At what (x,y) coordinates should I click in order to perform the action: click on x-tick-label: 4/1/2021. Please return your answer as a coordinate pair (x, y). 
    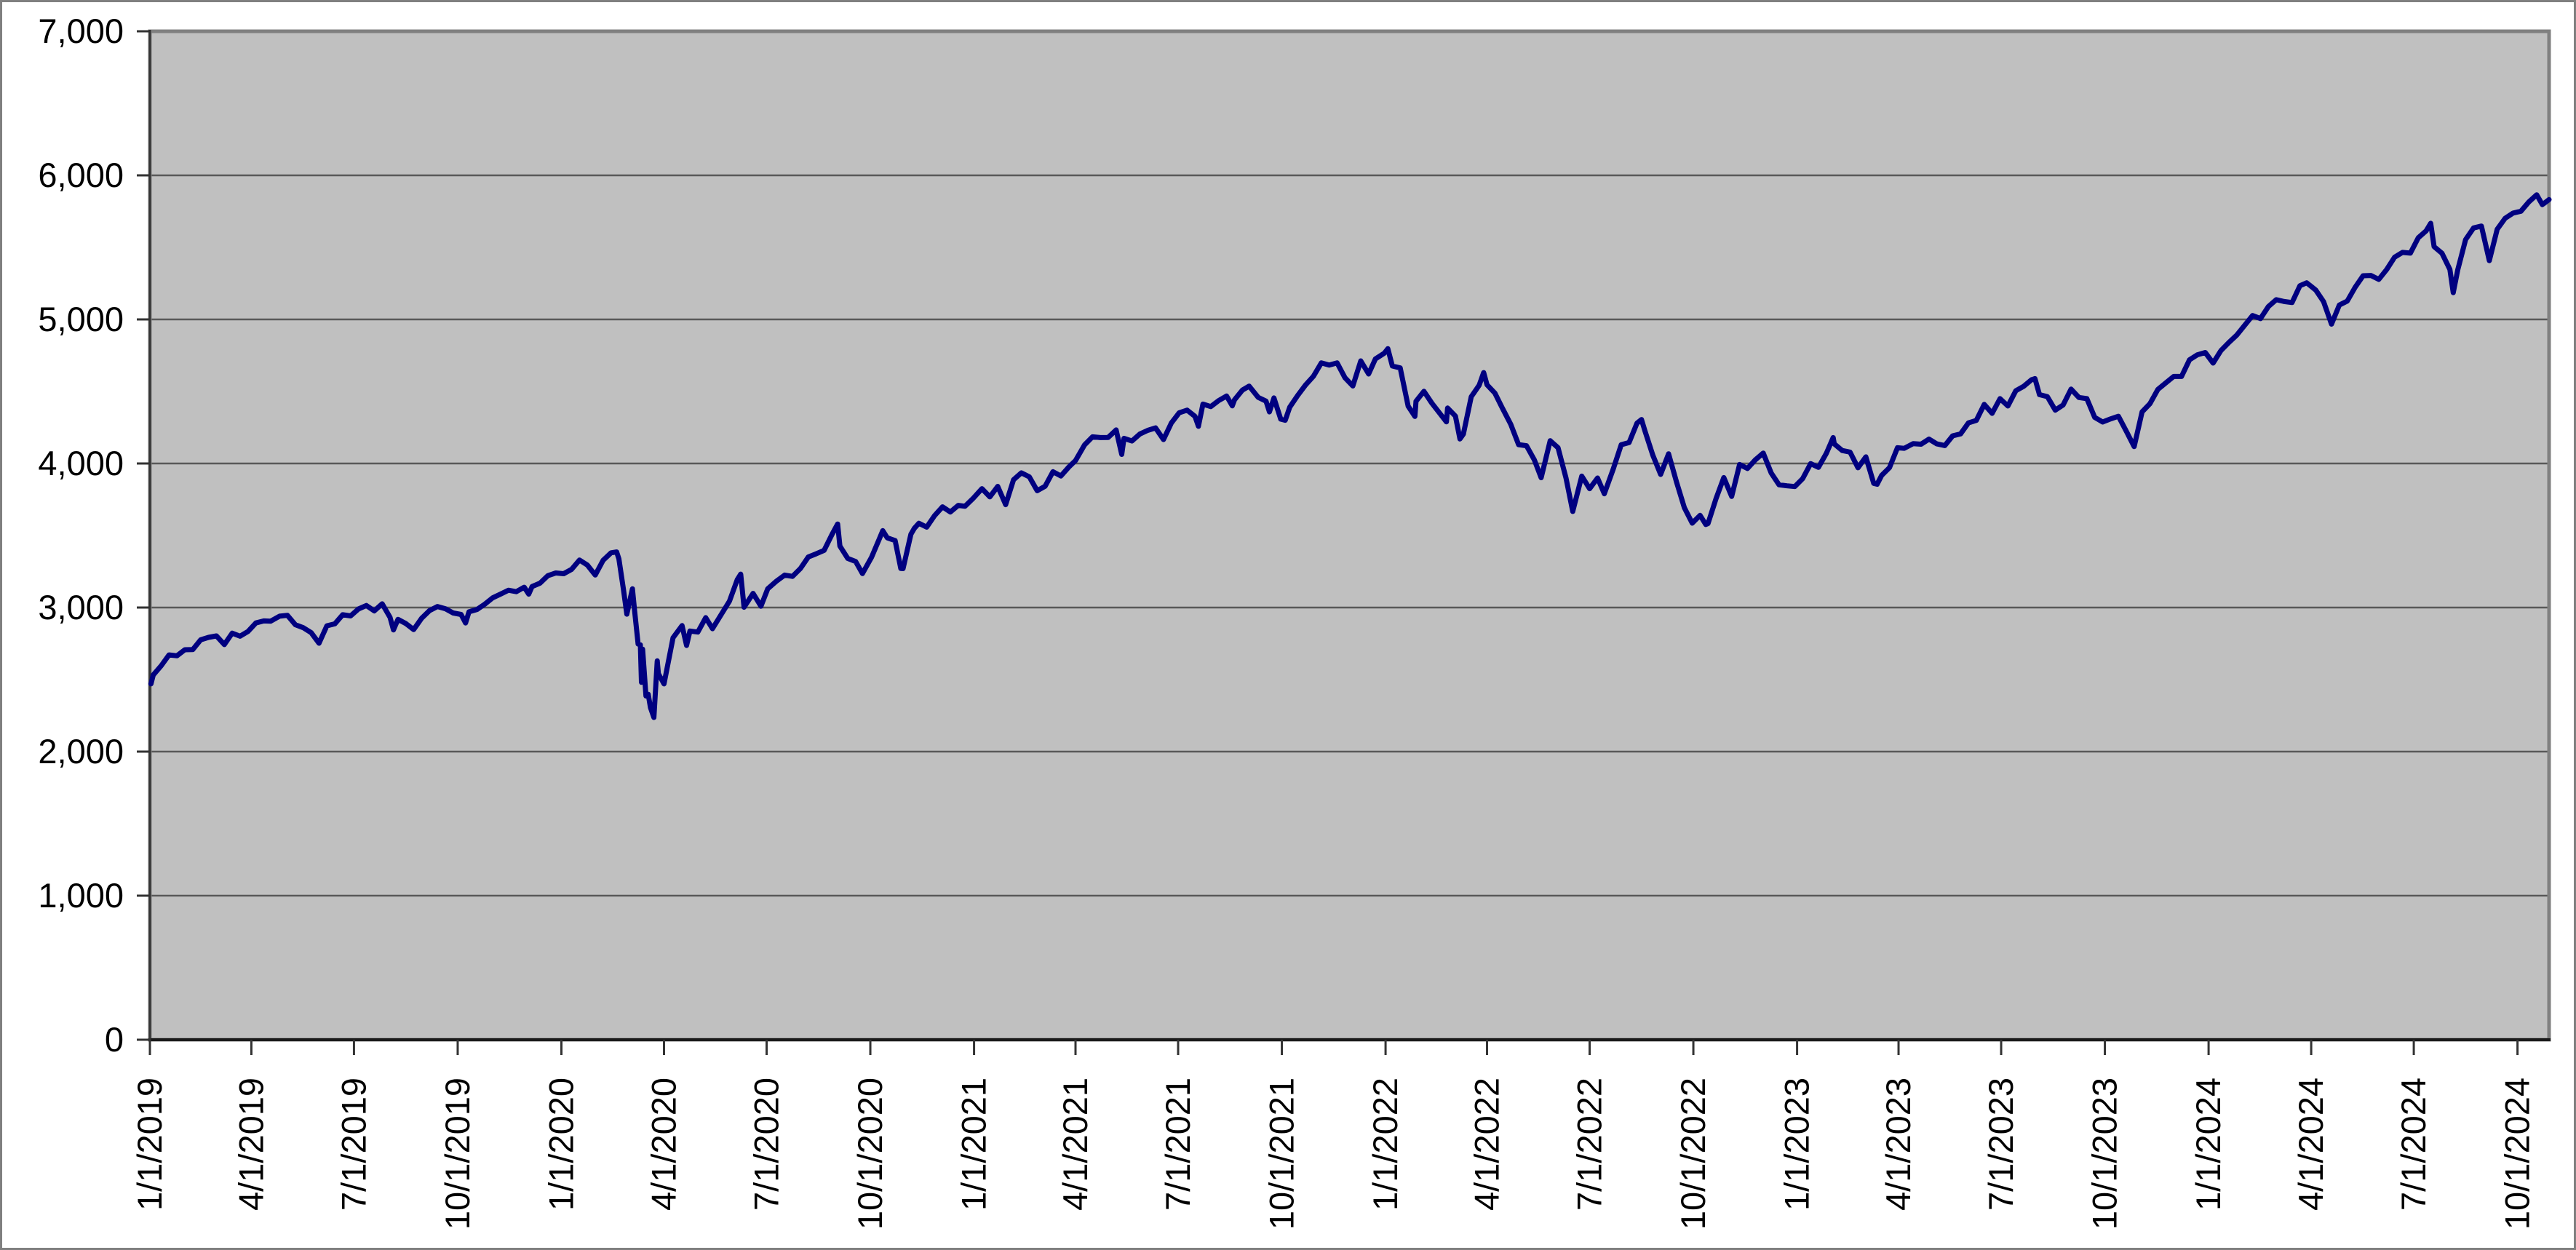
    Looking at the image, I should click on (1075, 1144).